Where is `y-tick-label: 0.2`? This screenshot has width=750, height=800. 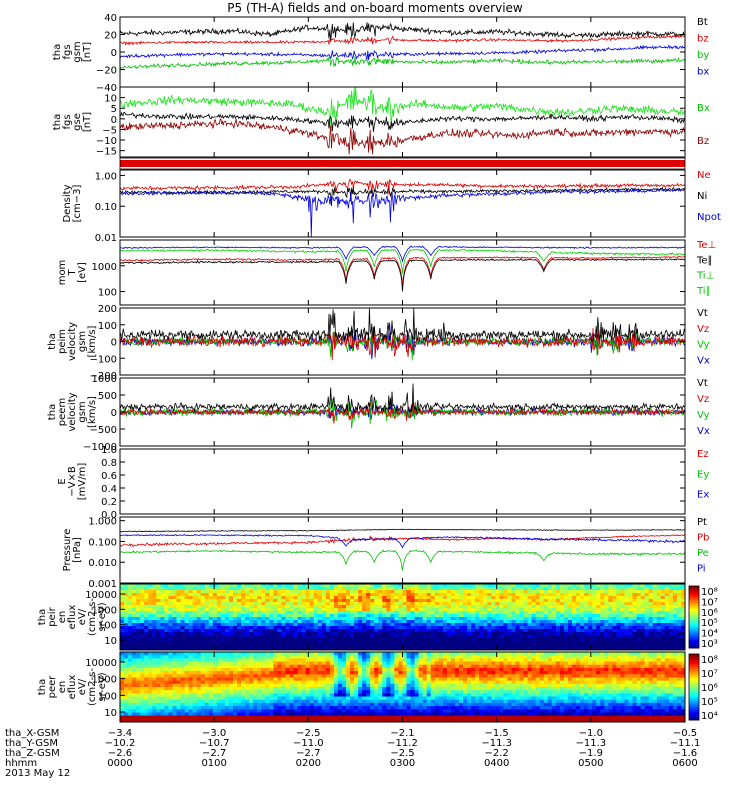
y-tick-label: 0.2 is located at coordinates (109, 502).